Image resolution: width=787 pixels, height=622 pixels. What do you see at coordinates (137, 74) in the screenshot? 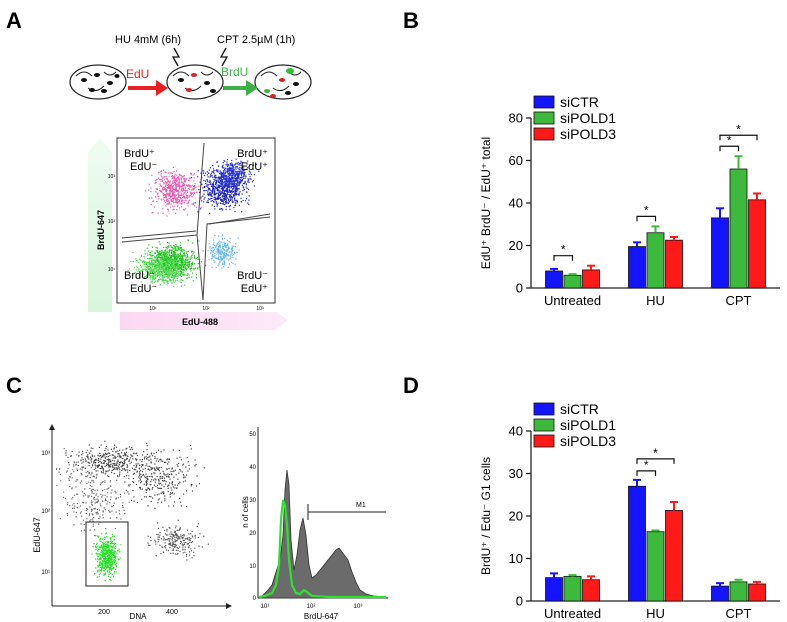
I see `edu-arrow-label: EdU` at bounding box center [137, 74].